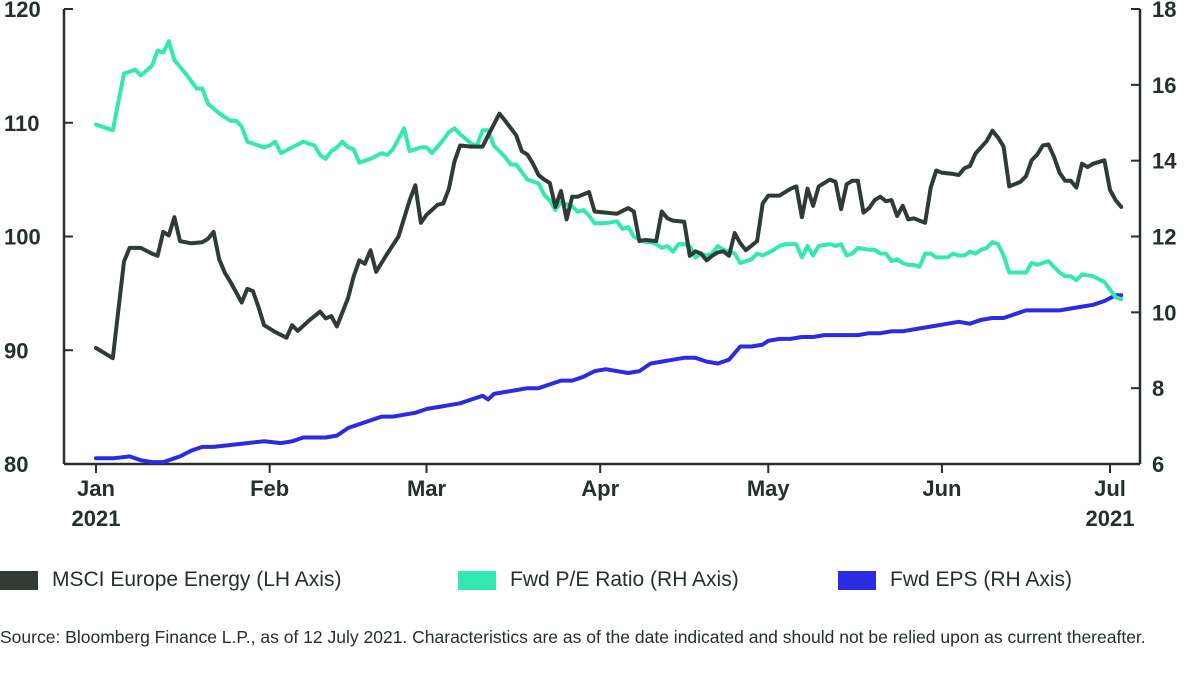 This screenshot has width=1200, height=688. What do you see at coordinates (1158, 388) in the screenshot?
I see `y-right-tick-label: 8` at bounding box center [1158, 388].